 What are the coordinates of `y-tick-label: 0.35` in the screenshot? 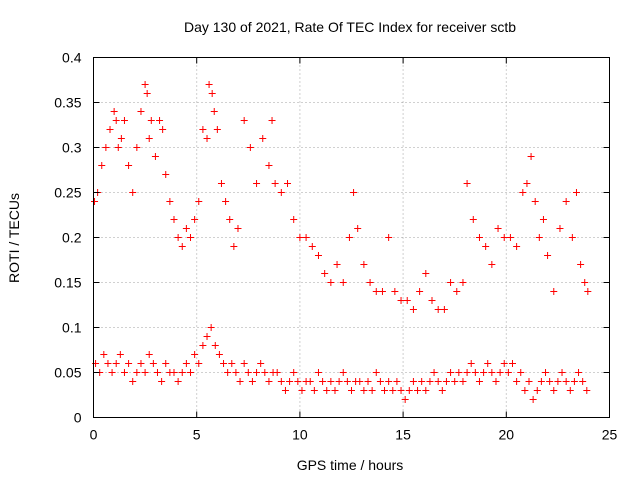 It's located at (67, 103).